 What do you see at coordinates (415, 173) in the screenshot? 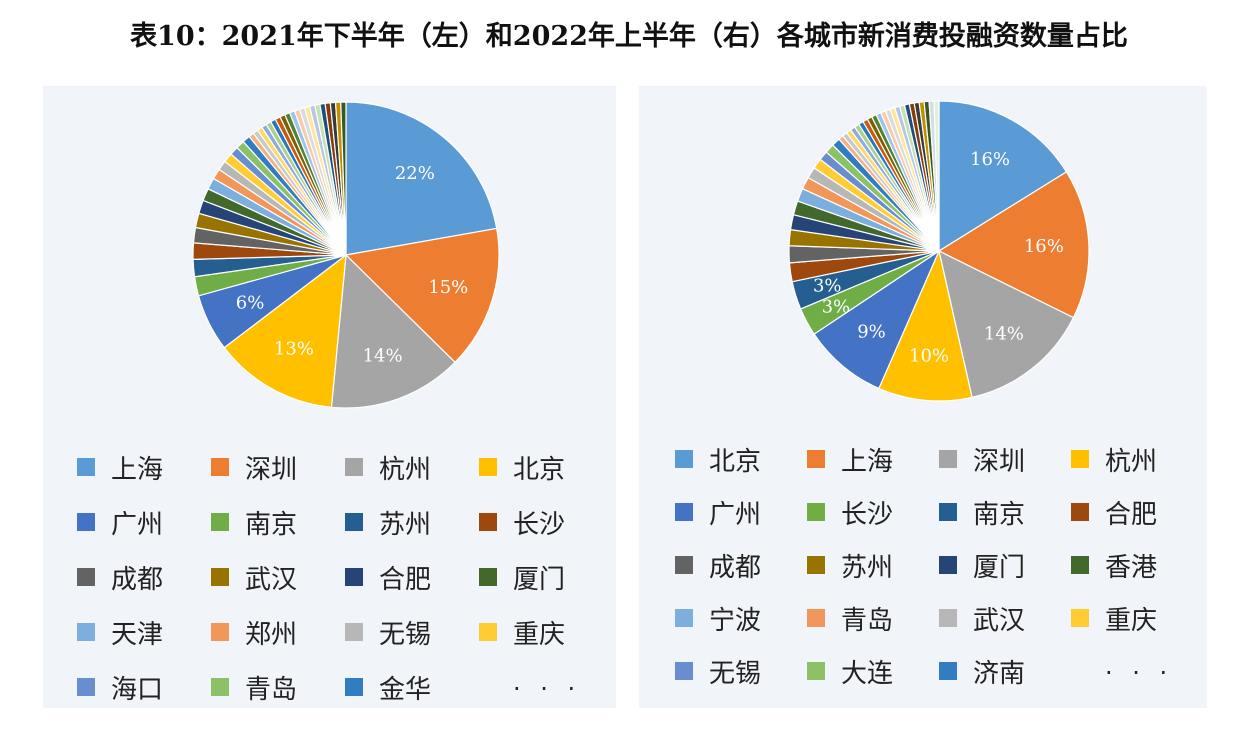
I see `slice-value-label-0-0: 22%` at bounding box center [415, 173].